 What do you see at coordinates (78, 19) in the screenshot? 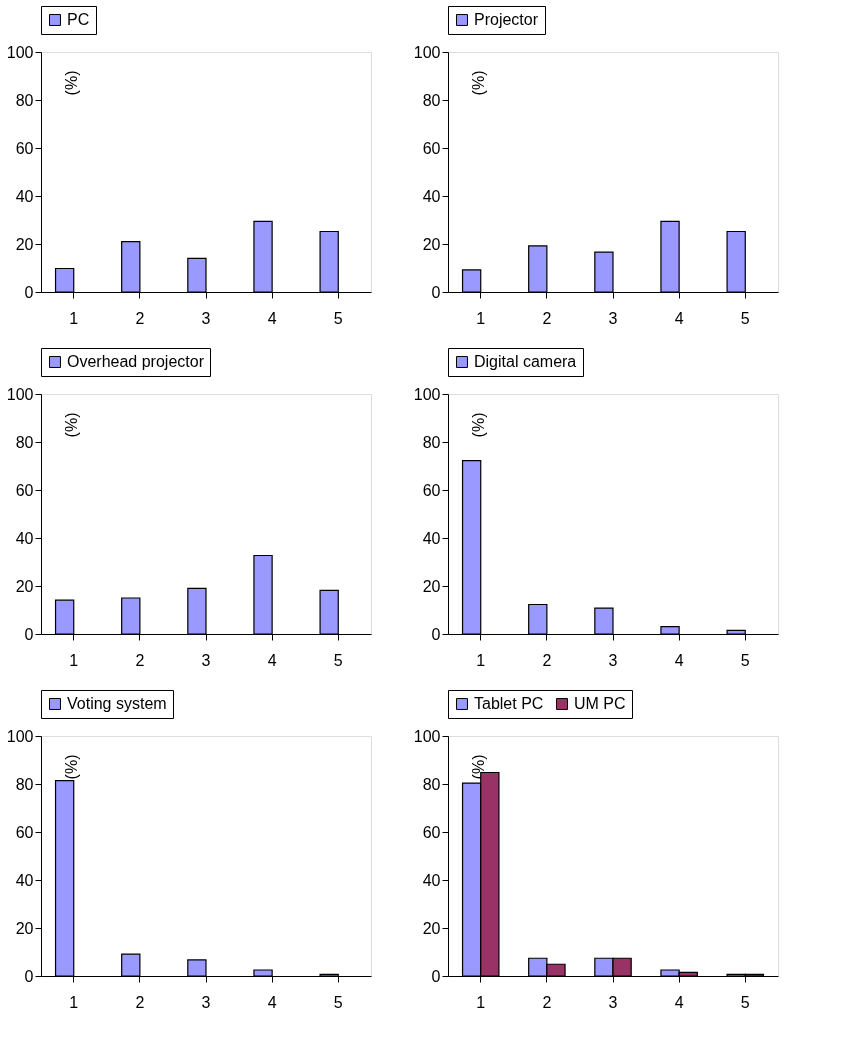
I see `legend-label: PC` at bounding box center [78, 19].